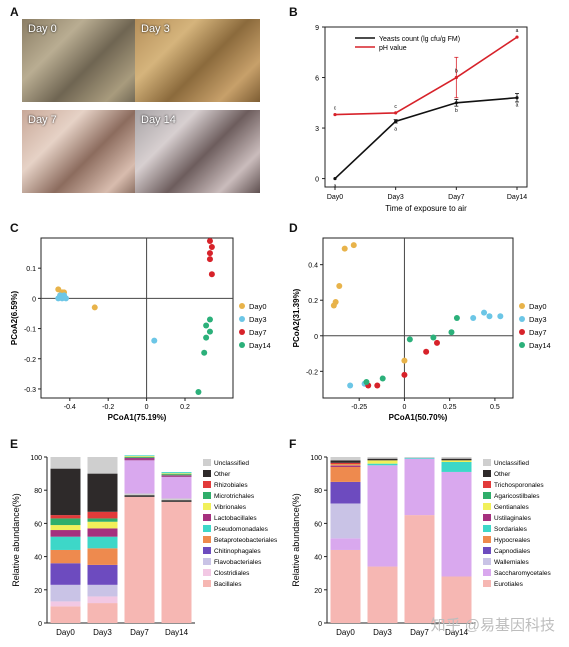  What do you see at coordinates (14, 444) in the screenshot?
I see `panel-label-e: E` at bounding box center [14, 444].